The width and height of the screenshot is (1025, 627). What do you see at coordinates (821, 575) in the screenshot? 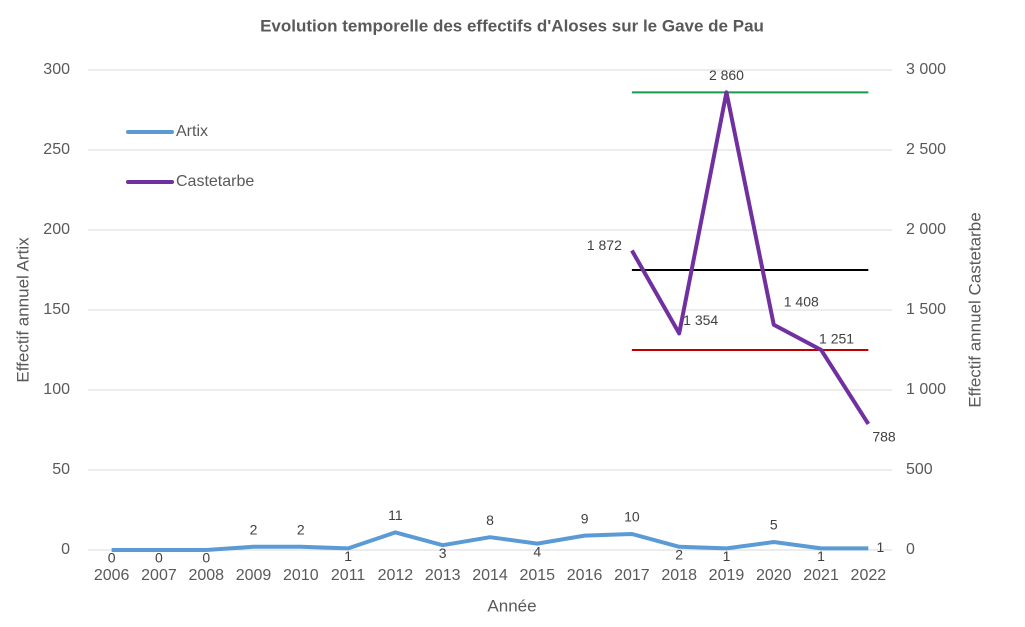
I see `x-tick-label: 2021` at bounding box center [821, 575].